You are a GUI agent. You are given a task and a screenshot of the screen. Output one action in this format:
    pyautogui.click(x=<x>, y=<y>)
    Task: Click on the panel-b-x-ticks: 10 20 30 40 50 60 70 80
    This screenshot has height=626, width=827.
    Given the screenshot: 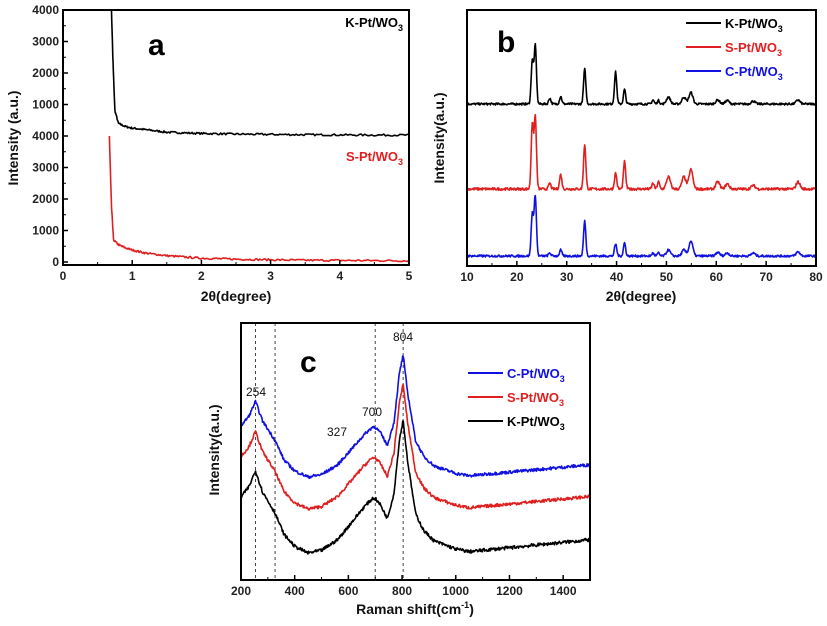 What is the action you would take?
    pyautogui.click(x=641, y=272)
    